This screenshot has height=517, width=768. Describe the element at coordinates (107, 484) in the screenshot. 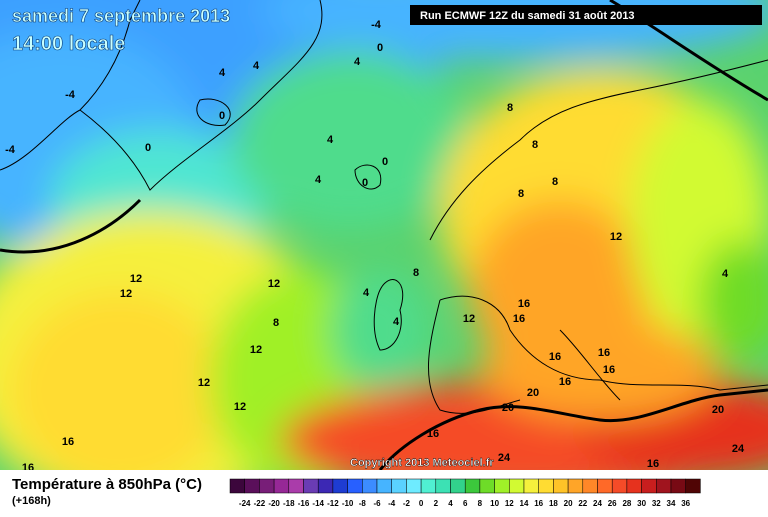

I see `legend-title: Température à 850hPa (°C)` at that location.